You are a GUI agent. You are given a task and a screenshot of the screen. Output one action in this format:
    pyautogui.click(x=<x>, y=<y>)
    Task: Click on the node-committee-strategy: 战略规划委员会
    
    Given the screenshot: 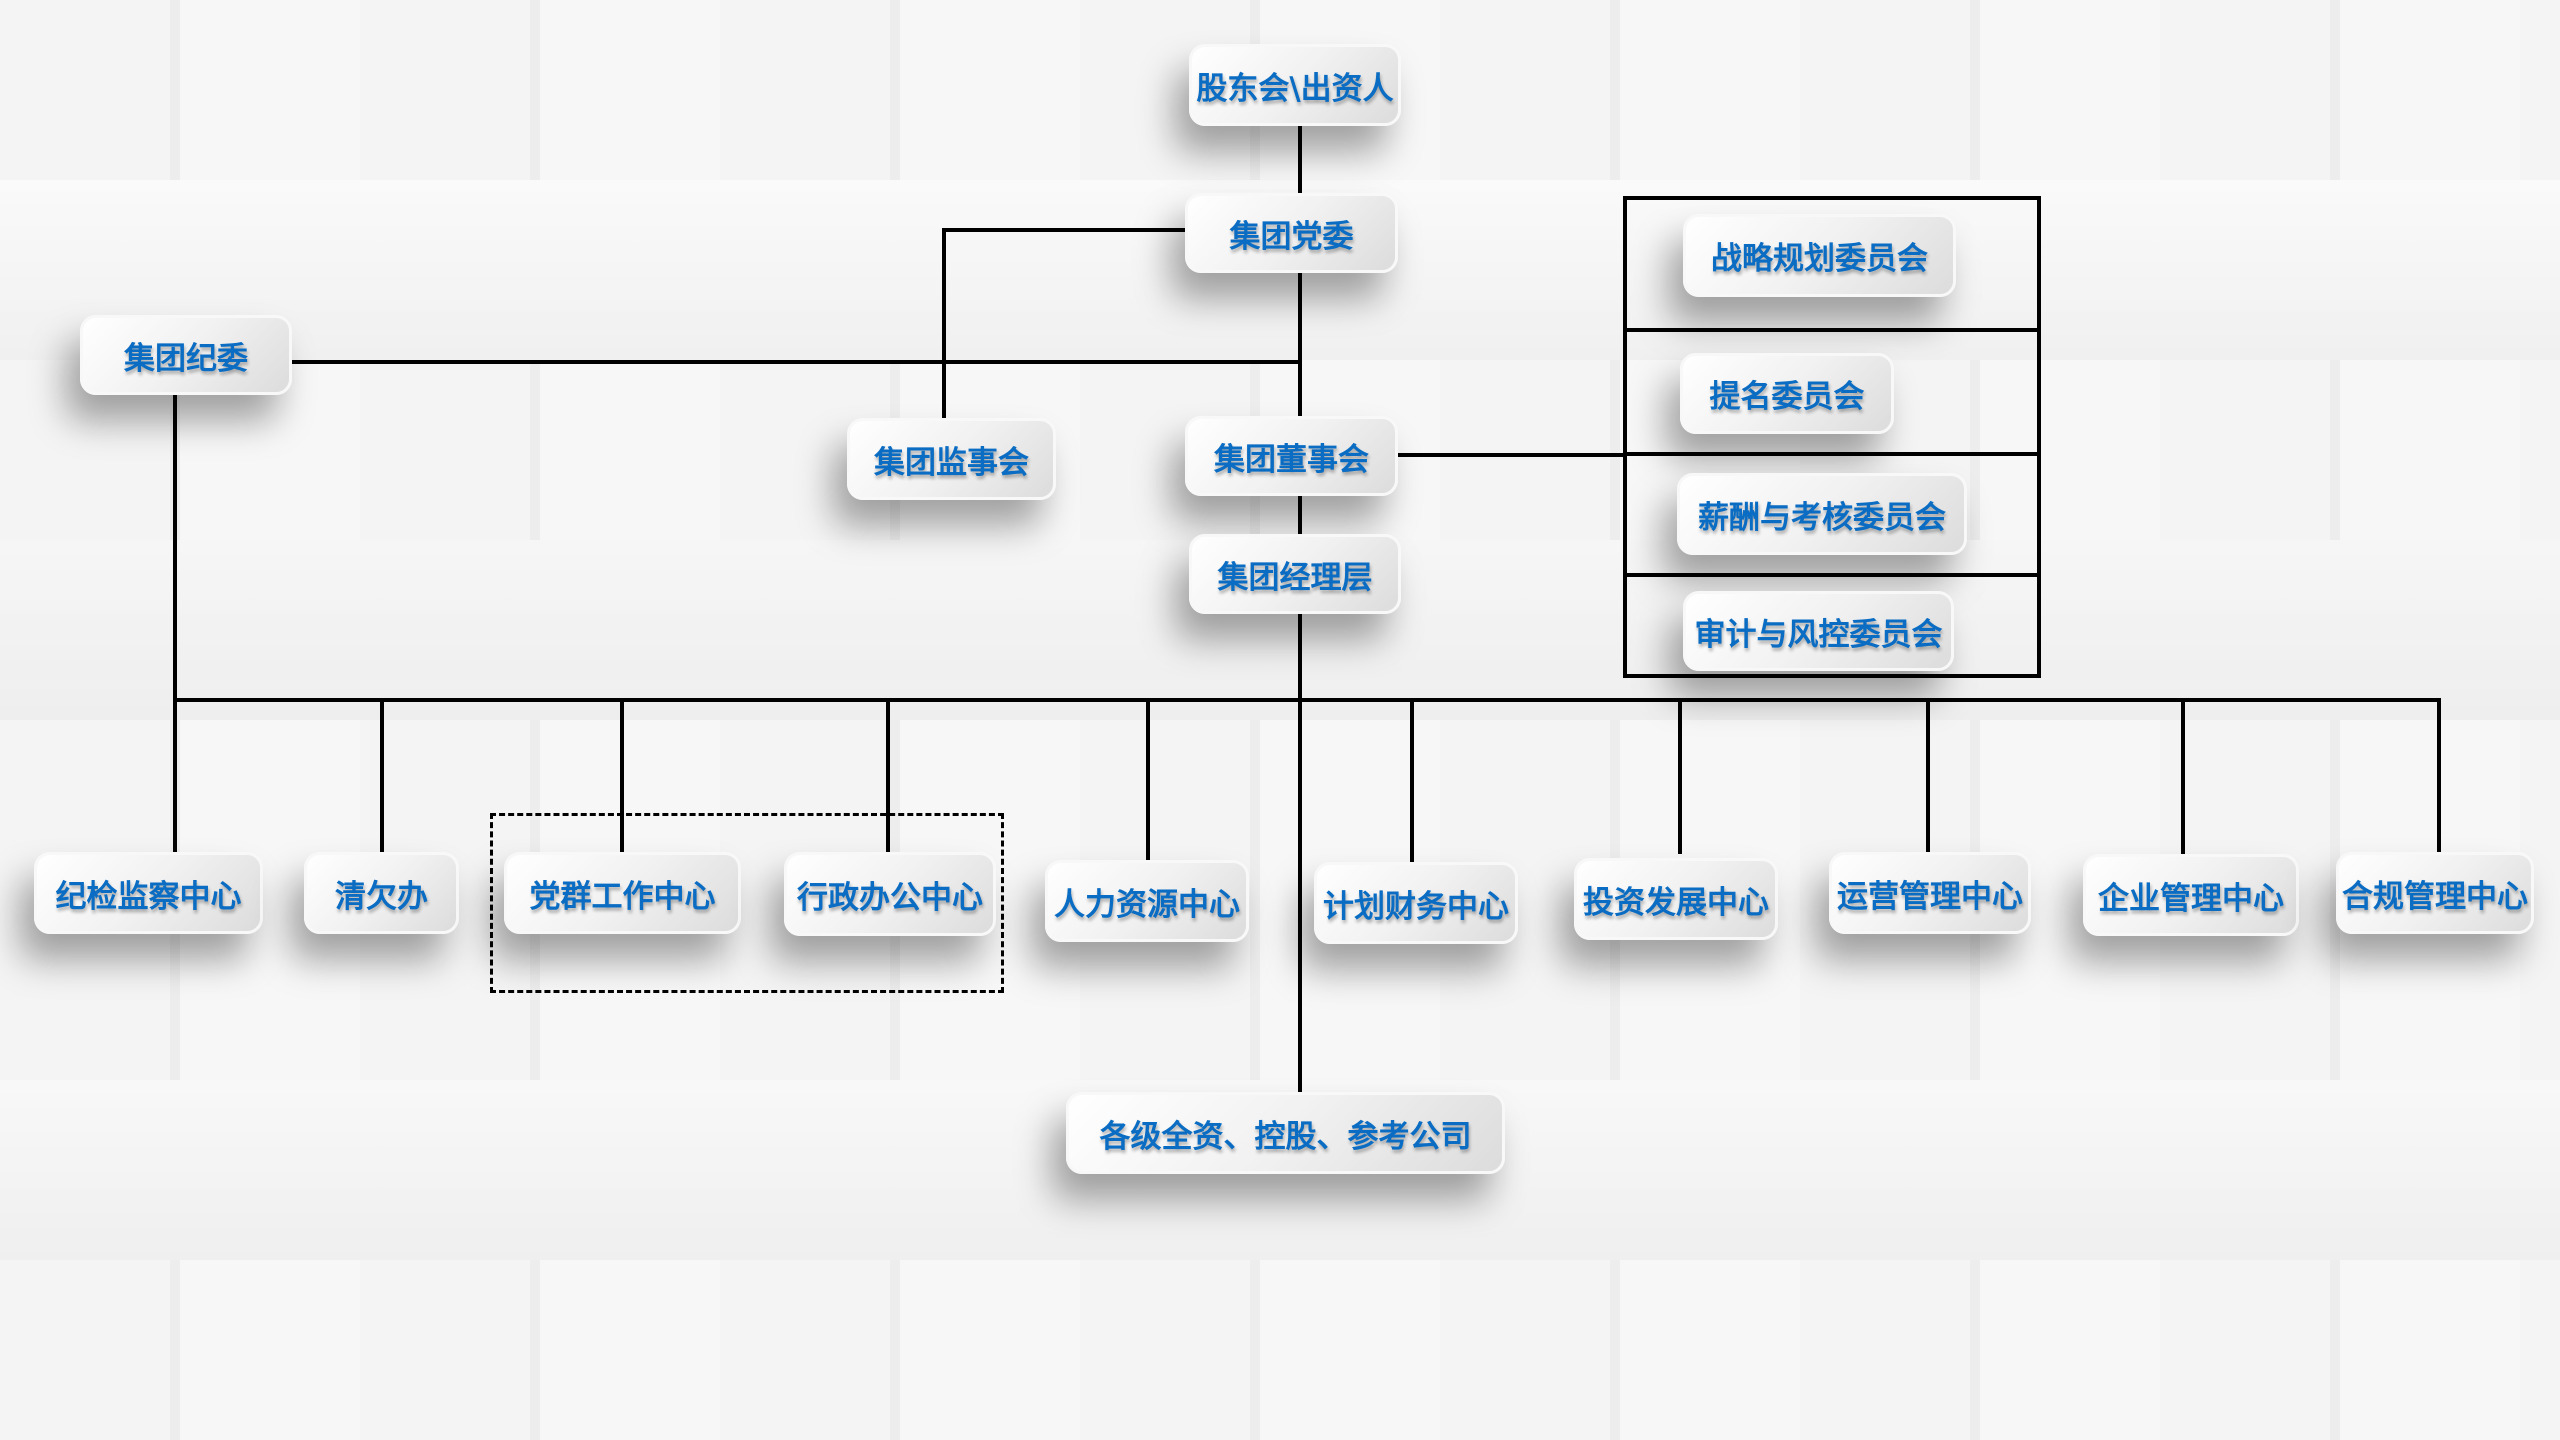 What is the action you would take?
    pyautogui.click(x=1819, y=255)
    